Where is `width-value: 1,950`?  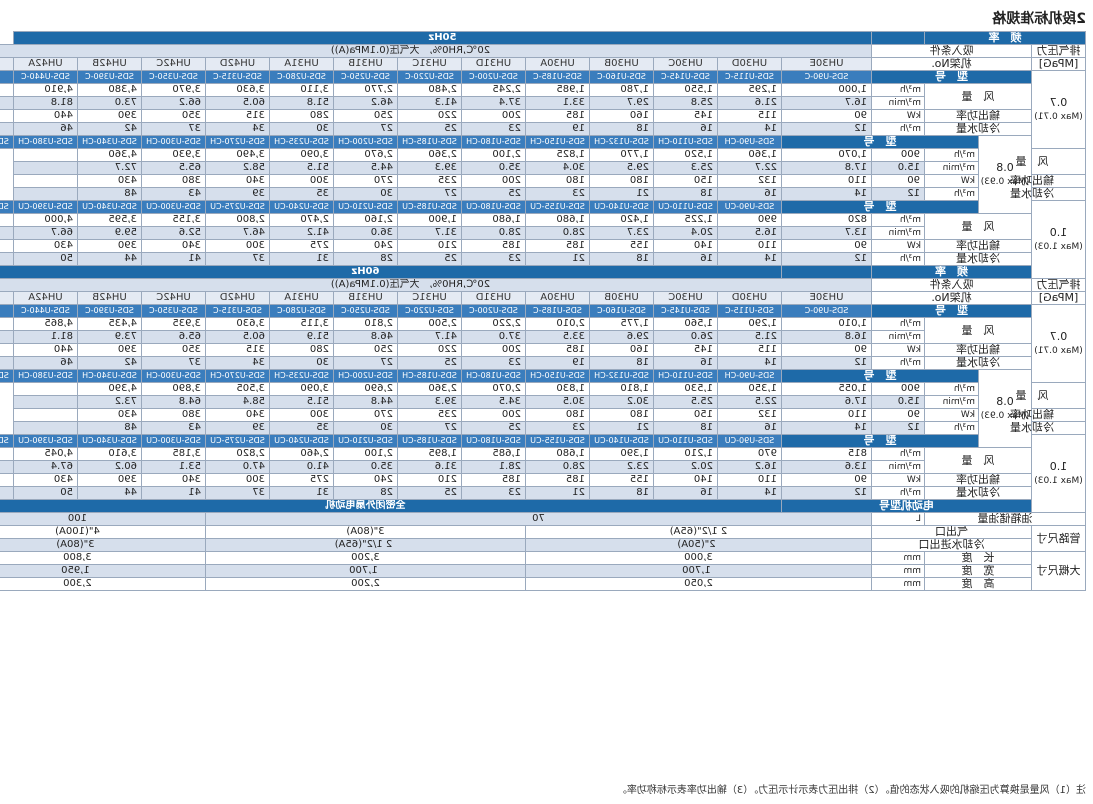 width-value: 1,950 is located at coordinates (103, 571).